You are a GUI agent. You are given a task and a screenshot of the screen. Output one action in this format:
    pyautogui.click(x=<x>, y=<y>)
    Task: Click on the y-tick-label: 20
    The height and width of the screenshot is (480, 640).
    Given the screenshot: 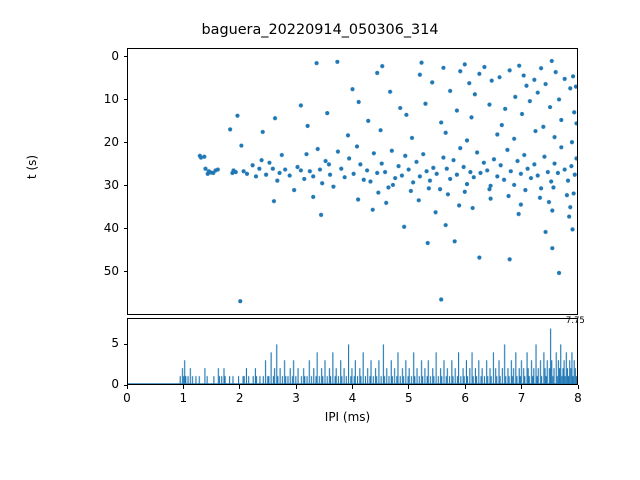 What is the action you would take?
    pyautogui.click(x=111, y=141)
    